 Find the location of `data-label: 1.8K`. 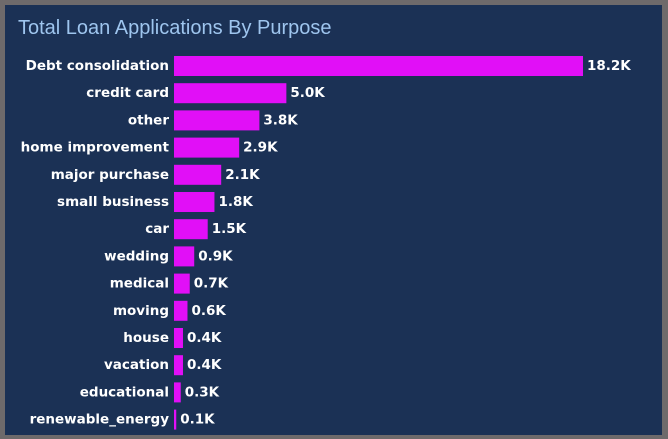

data-label: 1.8K is located at coordinates (235, 202).